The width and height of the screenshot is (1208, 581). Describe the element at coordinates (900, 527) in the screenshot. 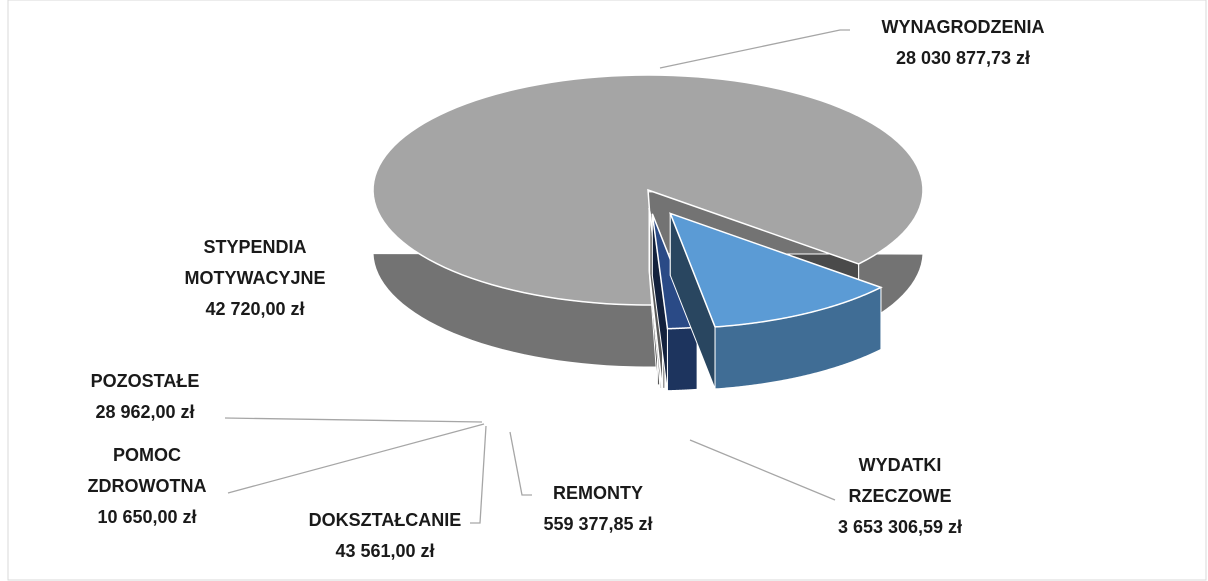

I see `value-label: 3 653 306,59 zł` at that location.